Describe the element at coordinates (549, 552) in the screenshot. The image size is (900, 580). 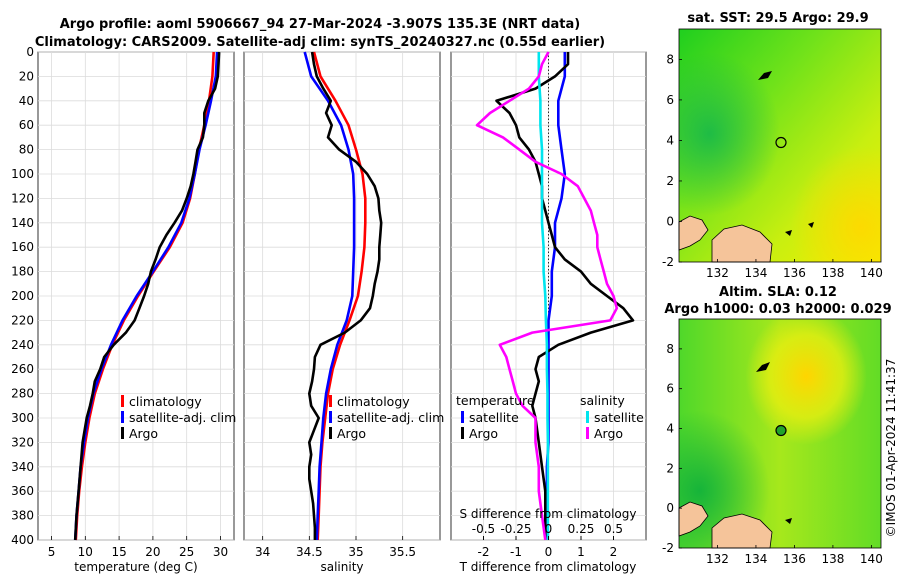
I see `x-tick-label: 0` at that location.